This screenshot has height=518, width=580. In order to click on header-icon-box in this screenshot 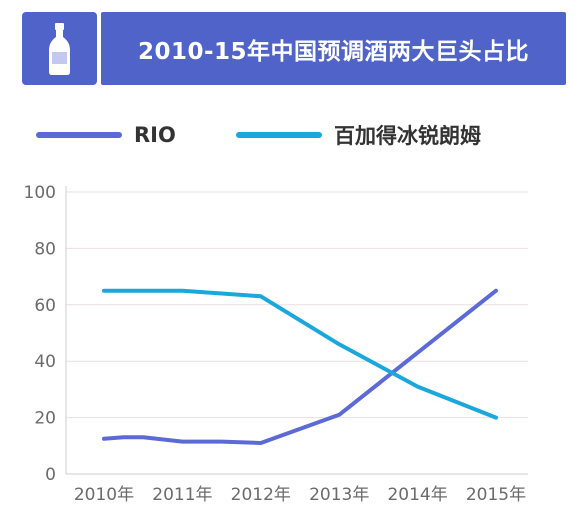, I will do `click(59, 48)`.